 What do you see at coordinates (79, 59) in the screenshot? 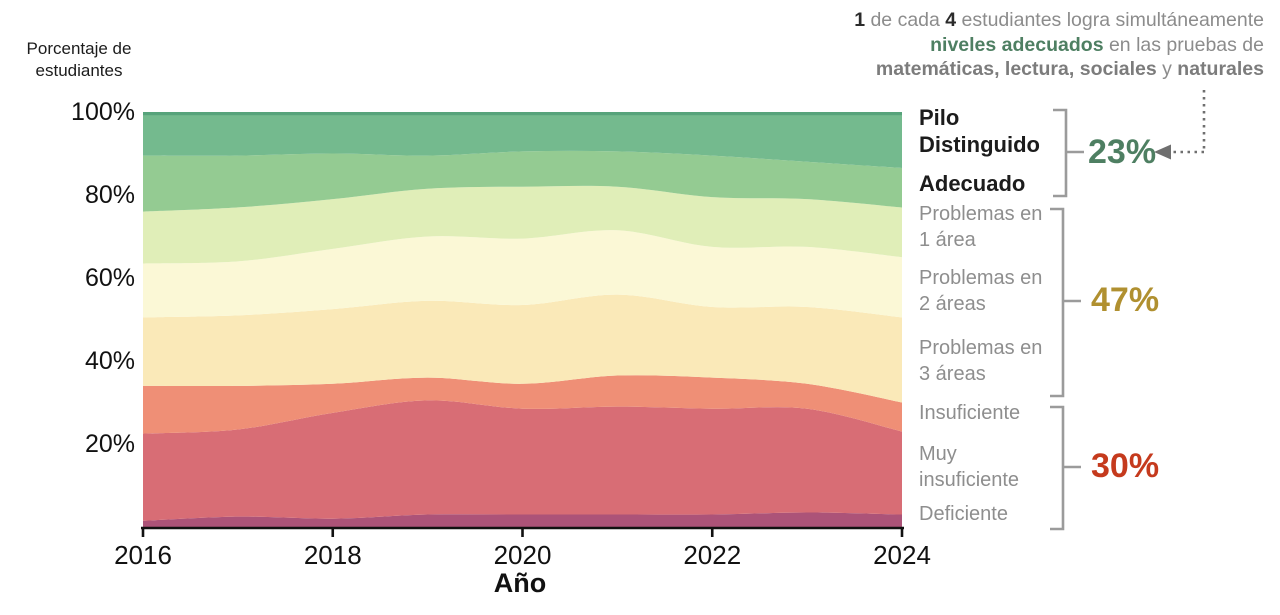
I see `y-axis-title: Porcentaje de estudiantes` at bounding box center [79, 59].